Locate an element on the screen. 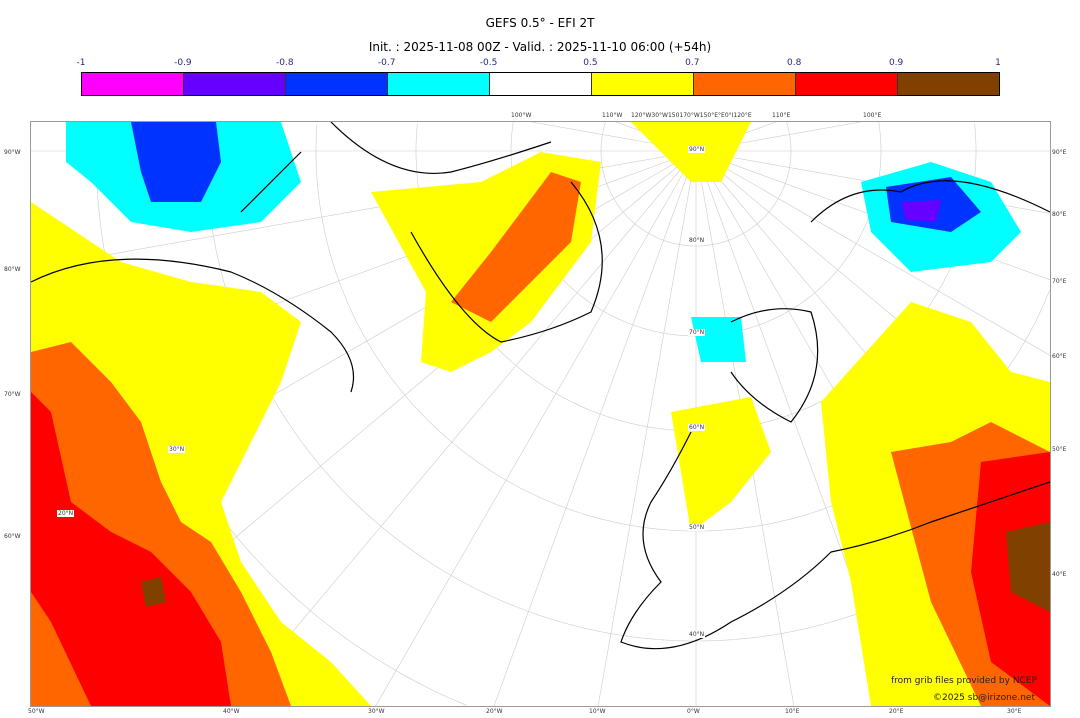 The width and height of the screenshot is (1080, 718). anomaly-cyan is located at coordinates (718, 339).